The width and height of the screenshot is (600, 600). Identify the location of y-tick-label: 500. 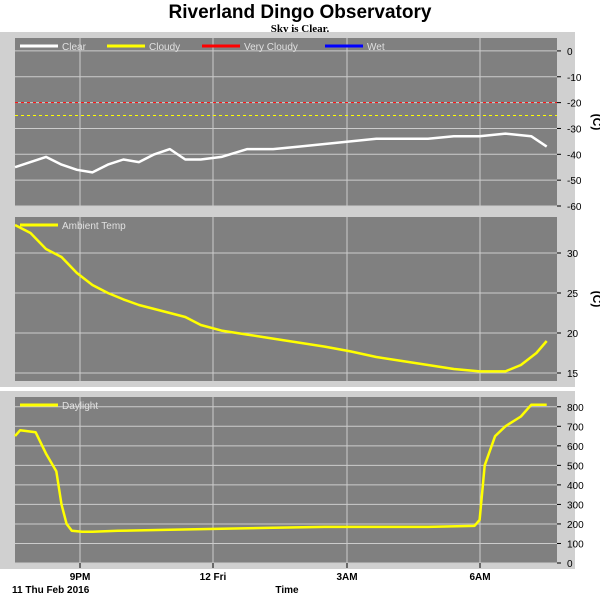
(575, 466).